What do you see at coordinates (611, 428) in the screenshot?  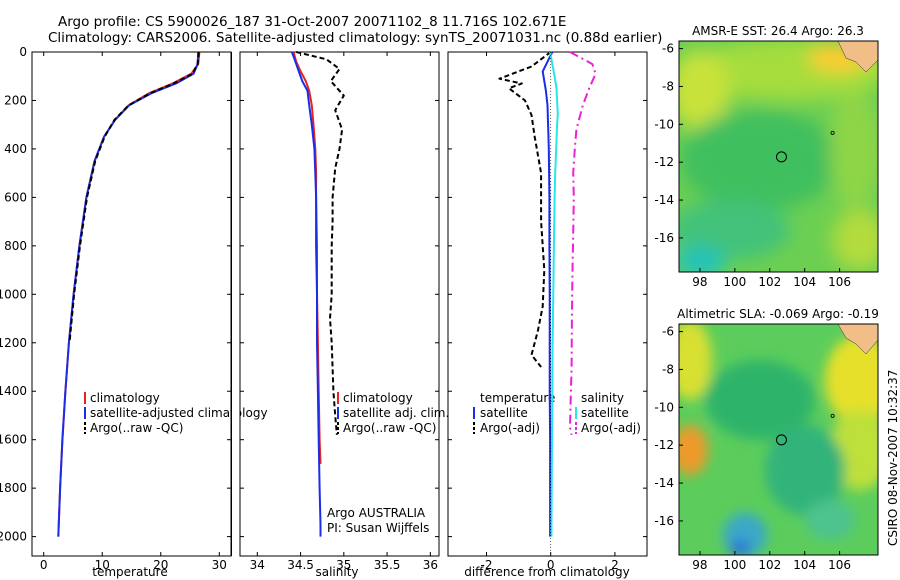 I see `legend-label-sal-argo: Argo(-adj)` at bounding box center [611, 428].